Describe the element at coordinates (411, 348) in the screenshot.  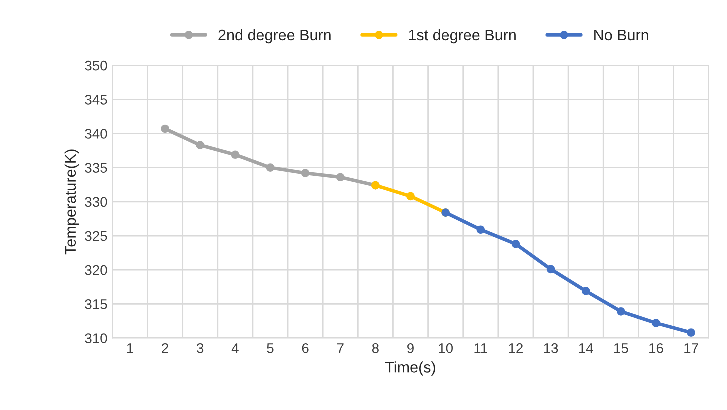
I see `x-tick-label: 9` at that location.